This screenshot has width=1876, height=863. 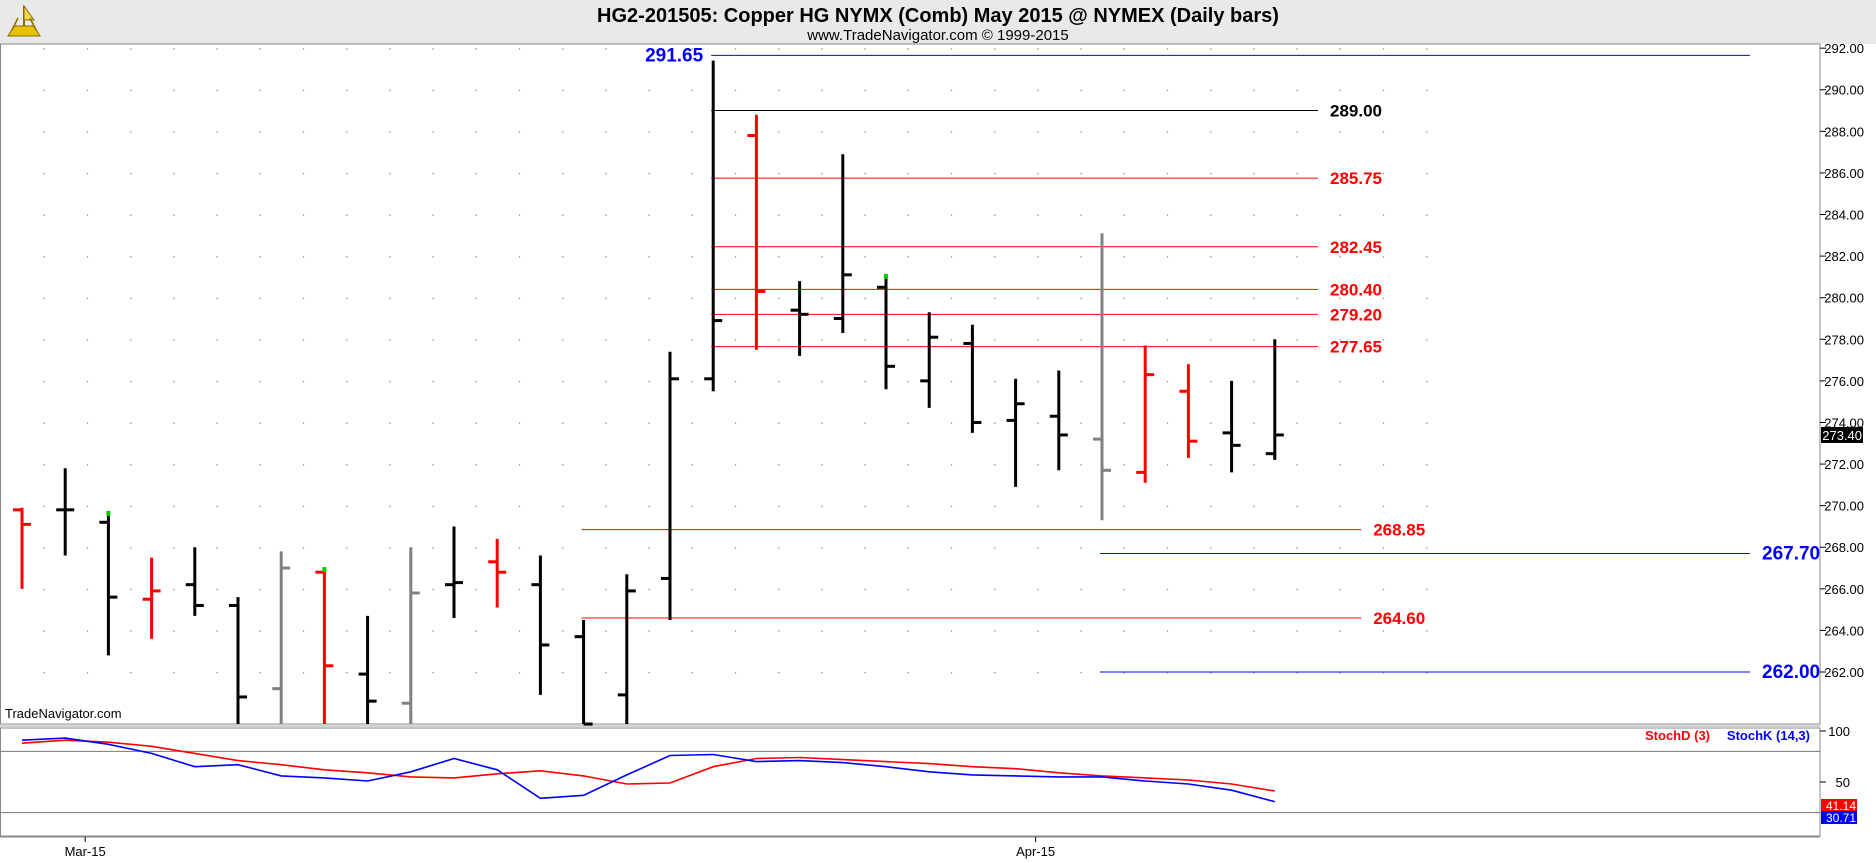 I want to click on x-tick-label: Mar-15, so click(x=85, y=851).